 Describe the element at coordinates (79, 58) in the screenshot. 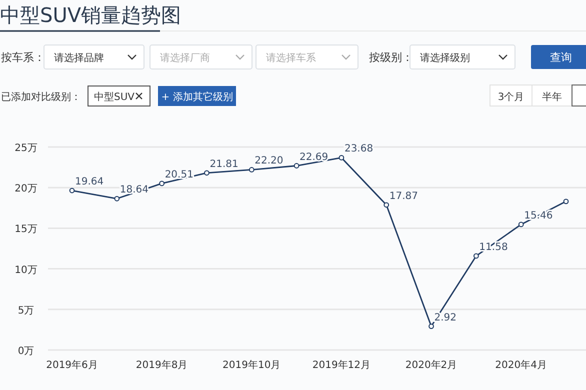

I see `text: 请选择品牌` at that location.